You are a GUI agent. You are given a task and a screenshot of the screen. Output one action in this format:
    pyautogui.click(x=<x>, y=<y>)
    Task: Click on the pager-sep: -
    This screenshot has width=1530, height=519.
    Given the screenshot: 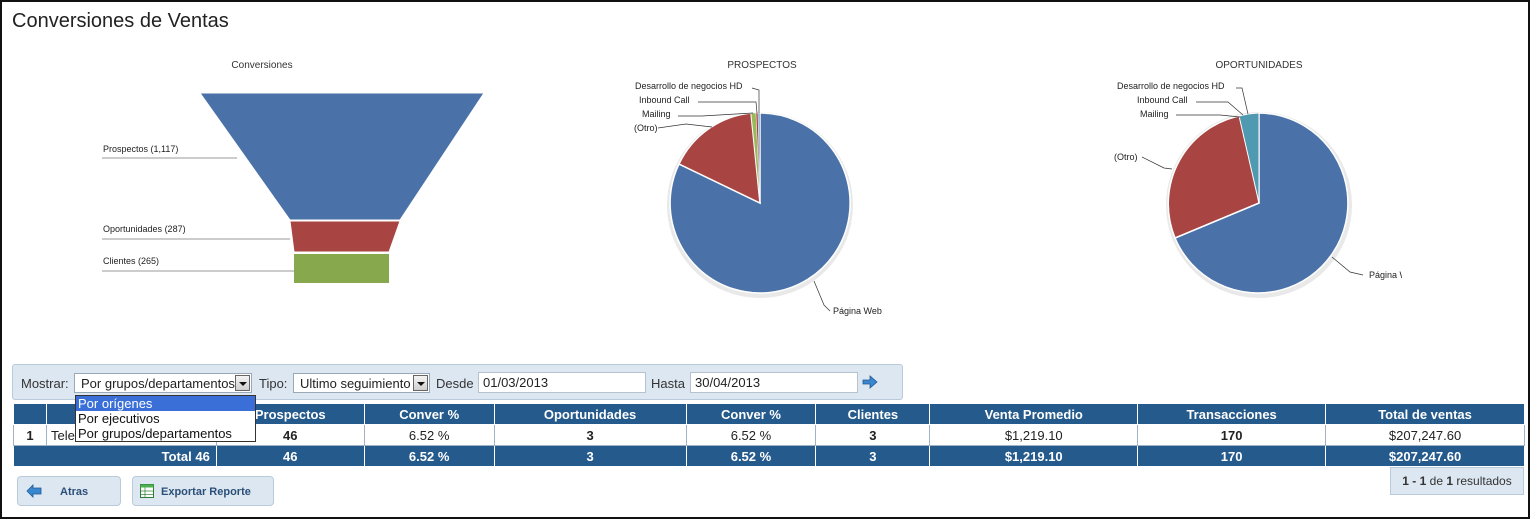 What is the action you would take?
    pyautogui.click(x=1414, y=481)
    